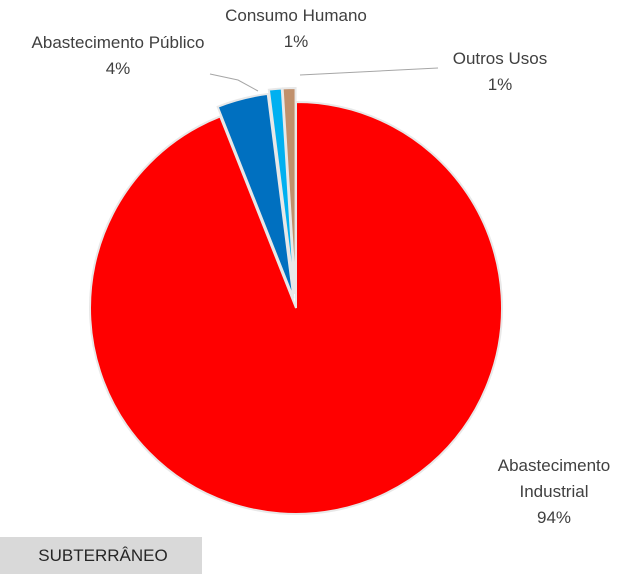 The width and height of the screenshot is (627, 574). Describe the element at coordinates (118, 55) in the screenshot. I see `slice-data-label: Abastecimento Público 4%` at that location.